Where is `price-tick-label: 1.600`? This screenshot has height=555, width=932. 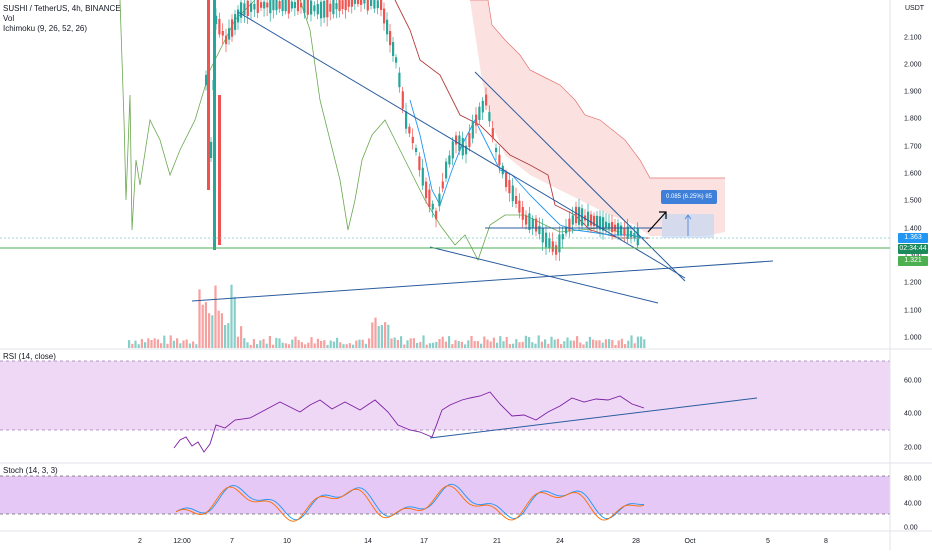 price-tick-label: 1.600 is located at coordinates (913, 174).